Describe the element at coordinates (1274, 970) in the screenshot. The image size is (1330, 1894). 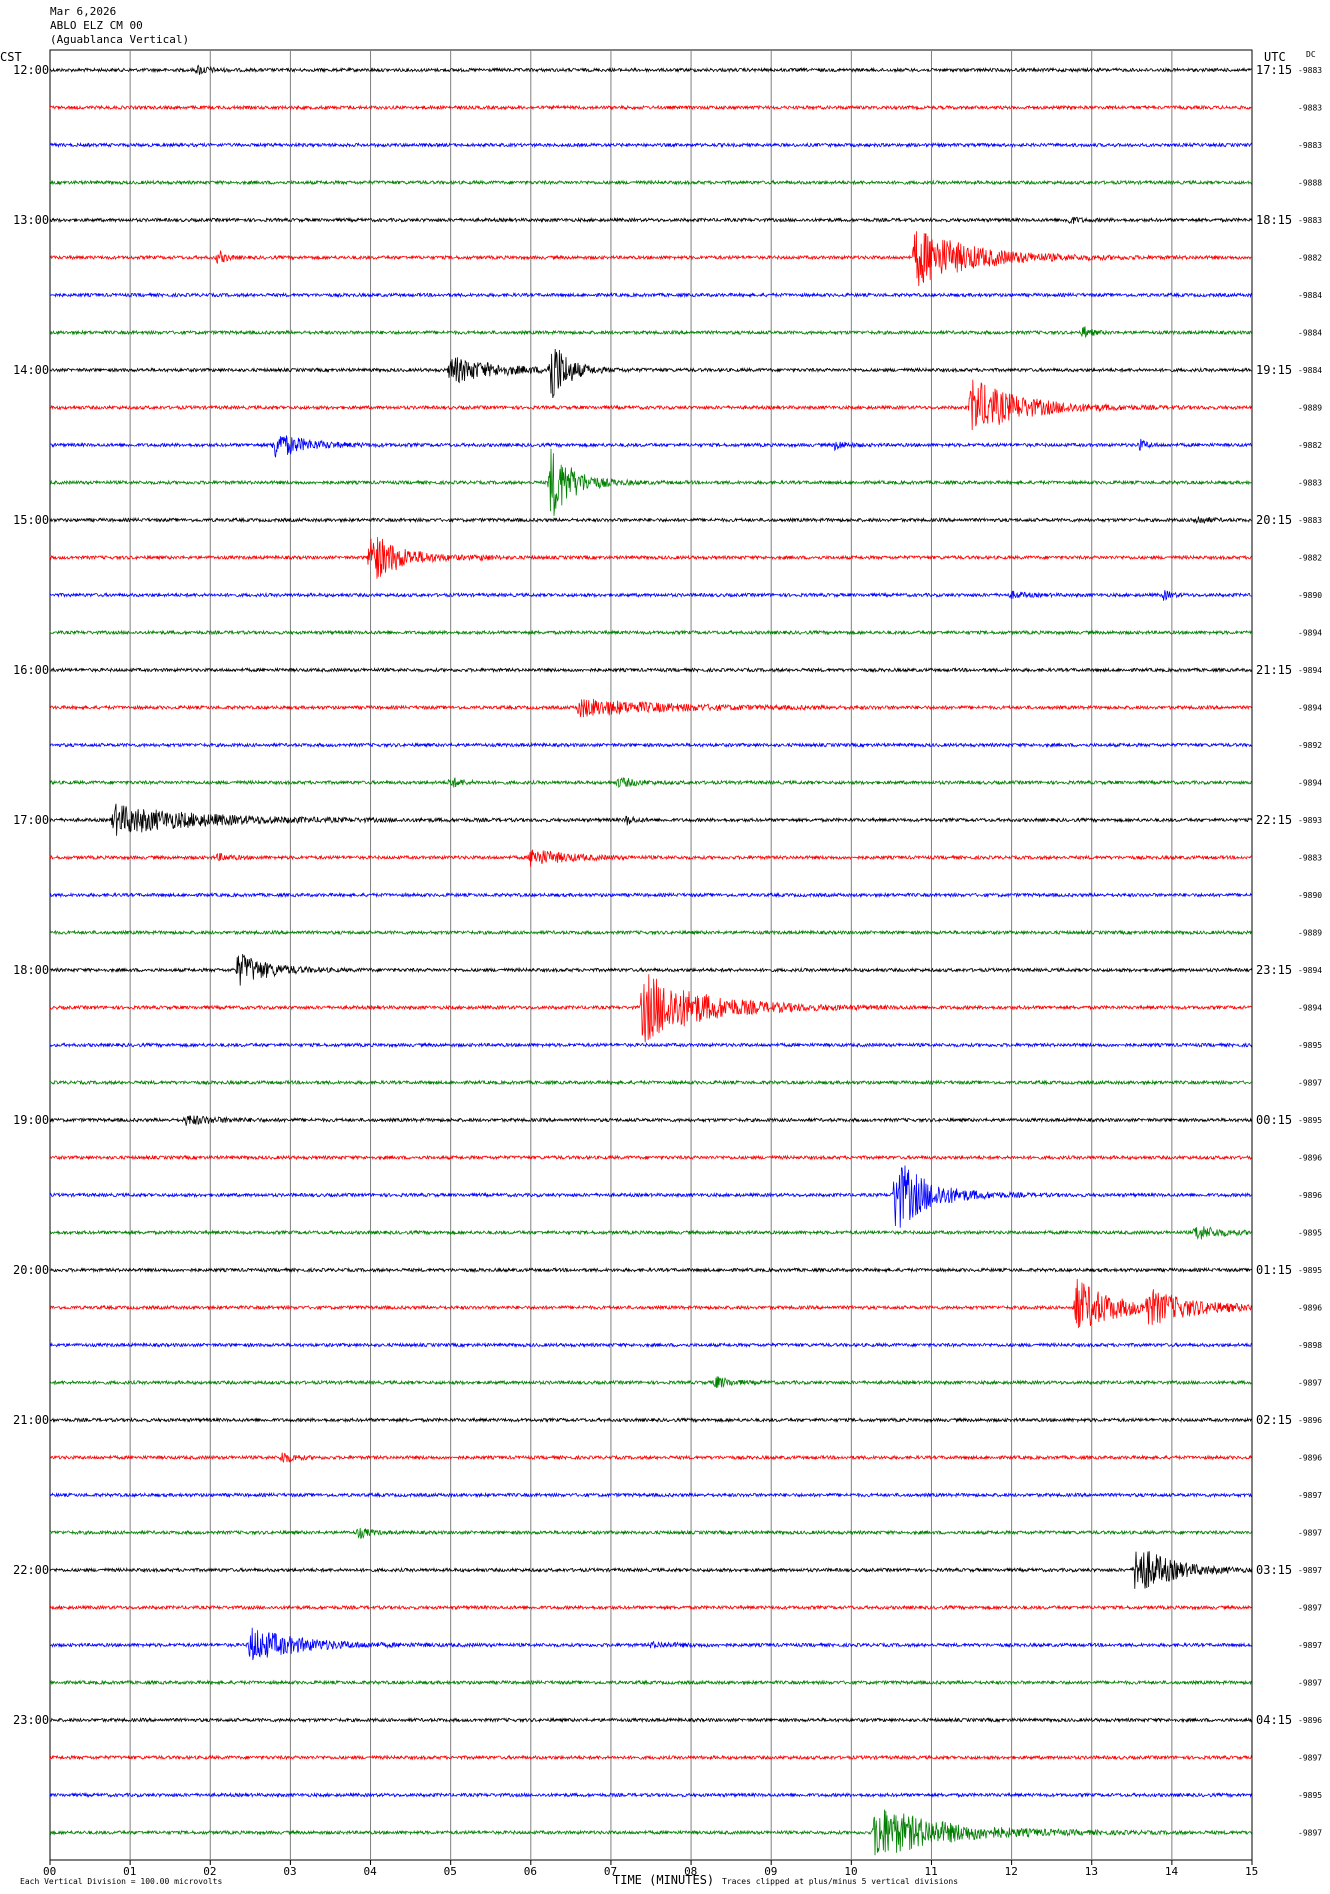
I see `right-hour-label: 23:15` at that location.